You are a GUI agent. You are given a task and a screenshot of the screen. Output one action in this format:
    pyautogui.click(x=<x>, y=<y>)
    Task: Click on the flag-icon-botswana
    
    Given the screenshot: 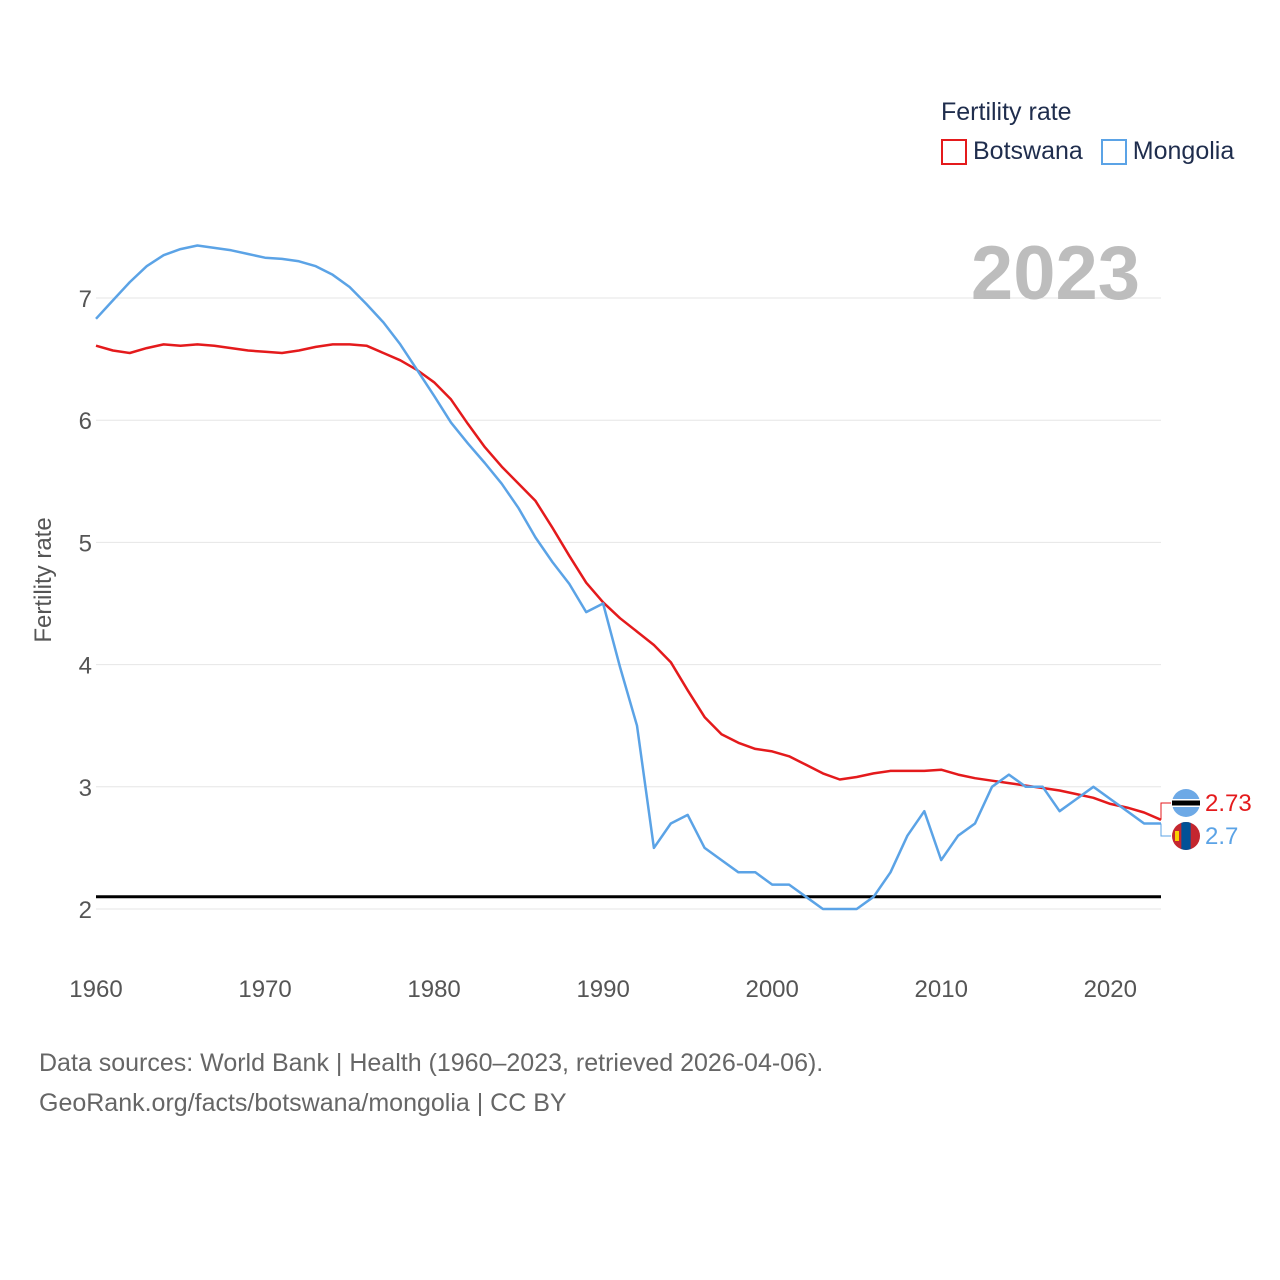 What is the action you would take?
    pyautogui.click(x=1186, y=803)
    